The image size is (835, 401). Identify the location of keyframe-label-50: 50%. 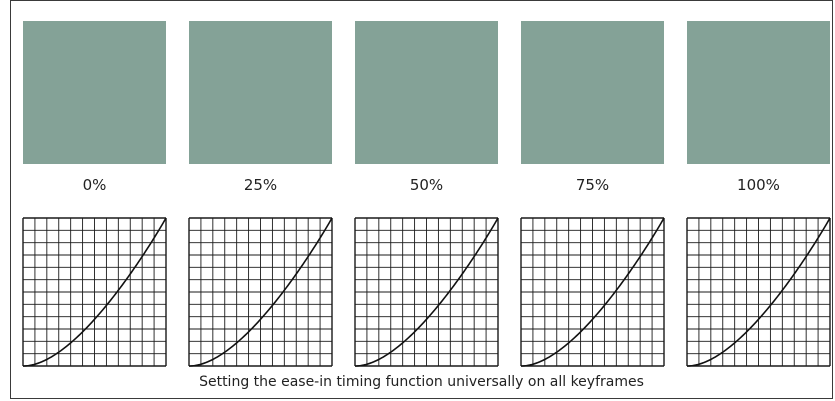
(426, 185).